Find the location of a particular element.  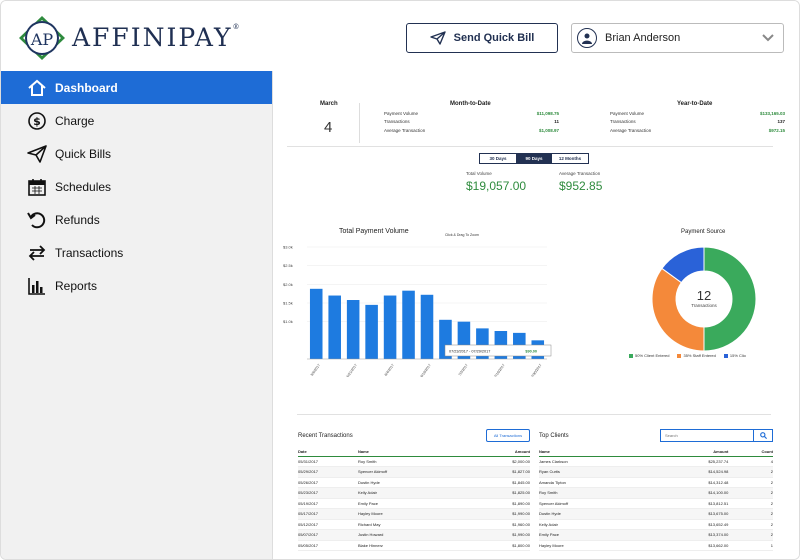

user-menu-dropdown: Brian Anderson is located at coordinates (677, 38).